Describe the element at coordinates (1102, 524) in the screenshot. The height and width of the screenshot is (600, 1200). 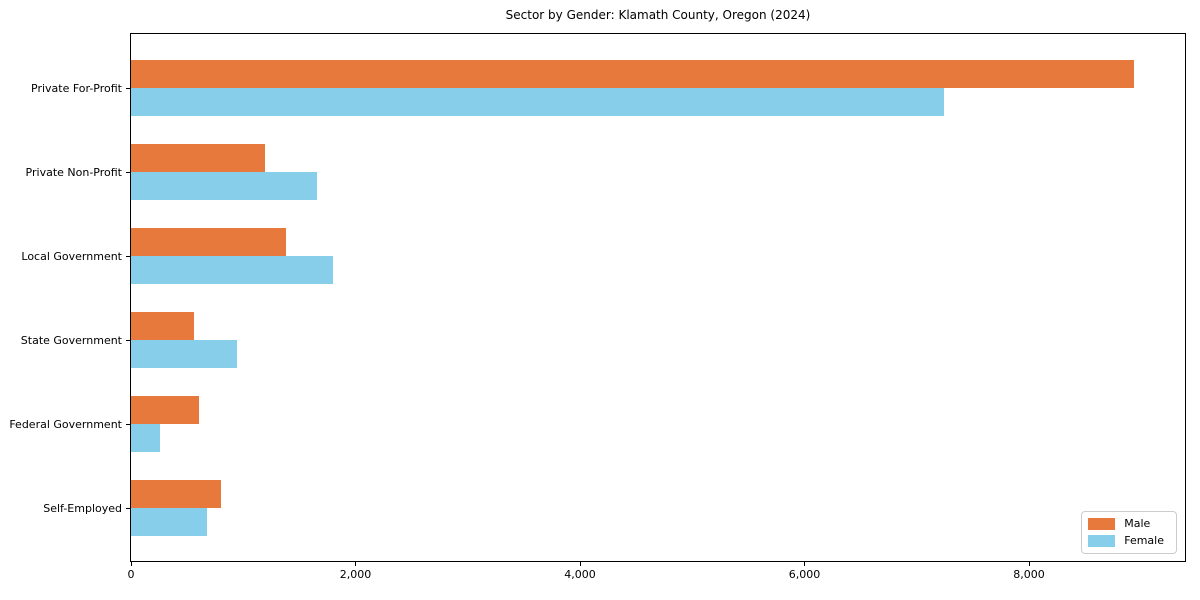
I see `legend-swatch-male` at that location.